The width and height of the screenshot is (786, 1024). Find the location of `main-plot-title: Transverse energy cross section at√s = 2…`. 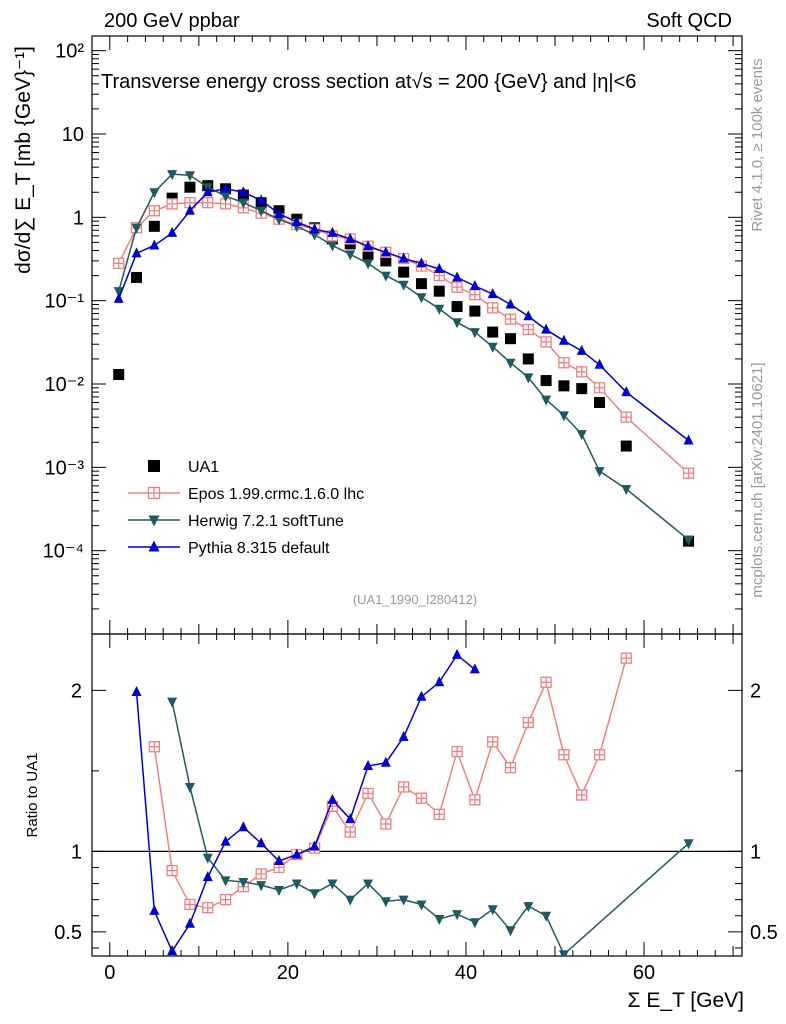

main-plot-title: Transverse energy cross section at√s = 2… is located at coordinates (368, 82).